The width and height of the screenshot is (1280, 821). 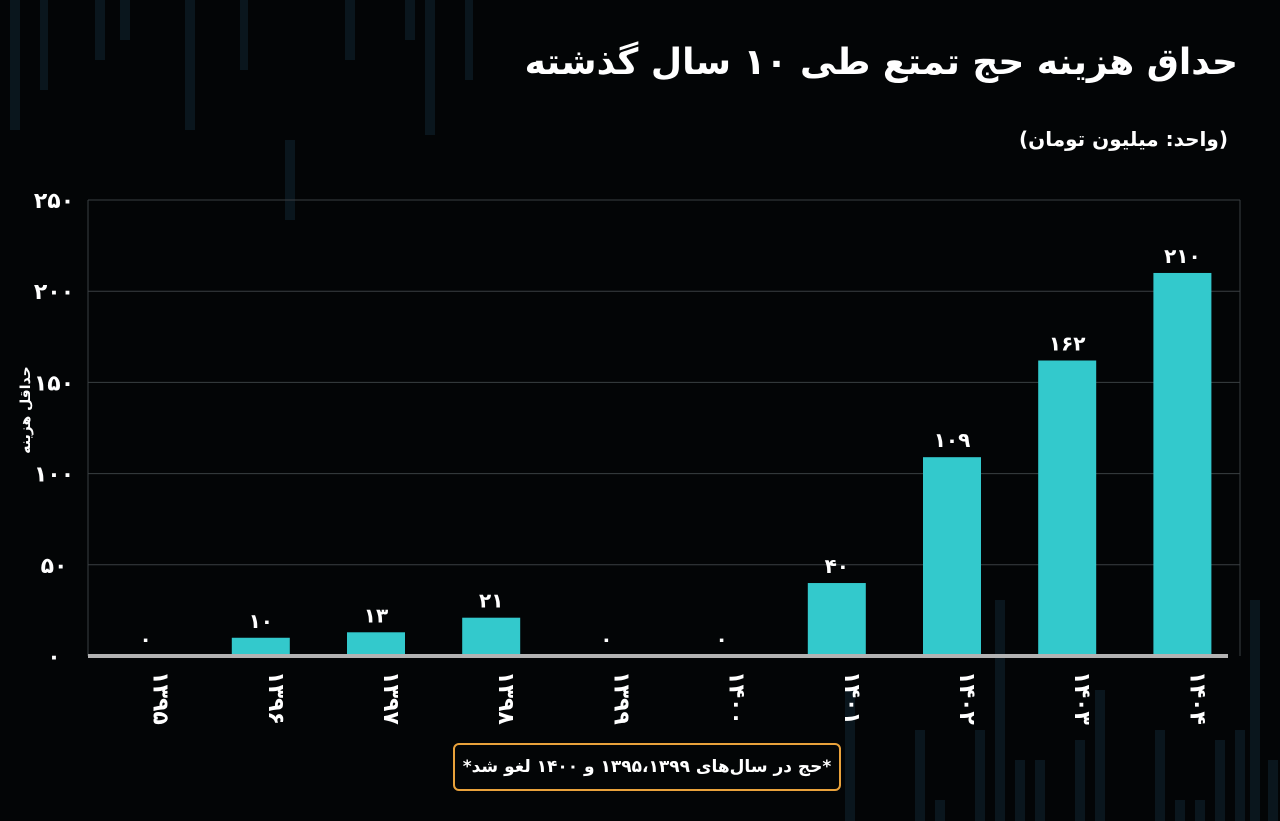 I want to click on x-tick-label: ۱۳۹۷, so click(x=390, y=698).